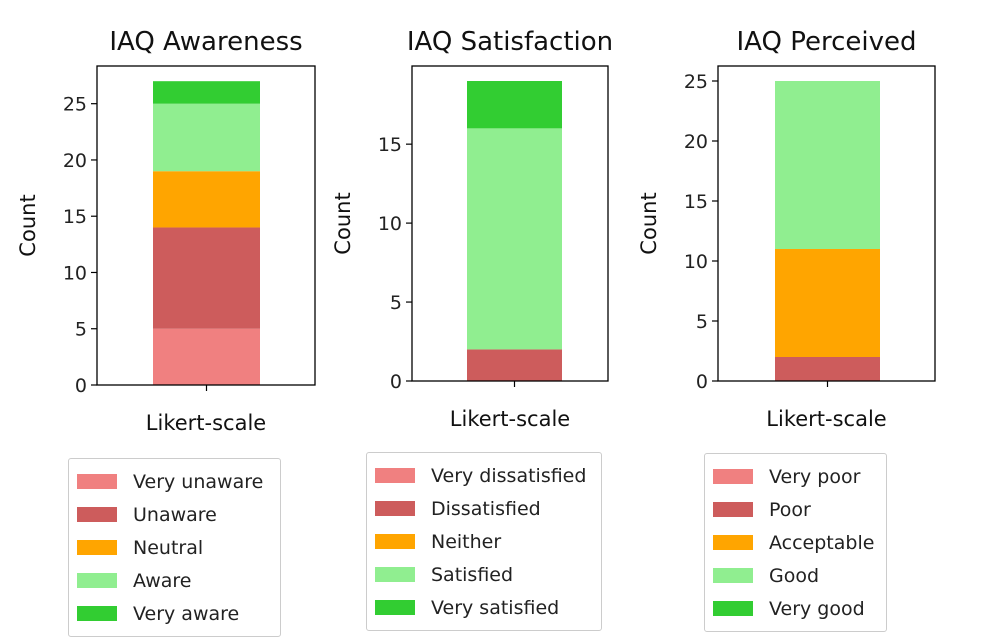 Image resolution: width=1000 pixels, height=637 pixels. Describe the element at coordinates (815, 476) in the screenshot. I see `legend-label: Very poor` at that location.